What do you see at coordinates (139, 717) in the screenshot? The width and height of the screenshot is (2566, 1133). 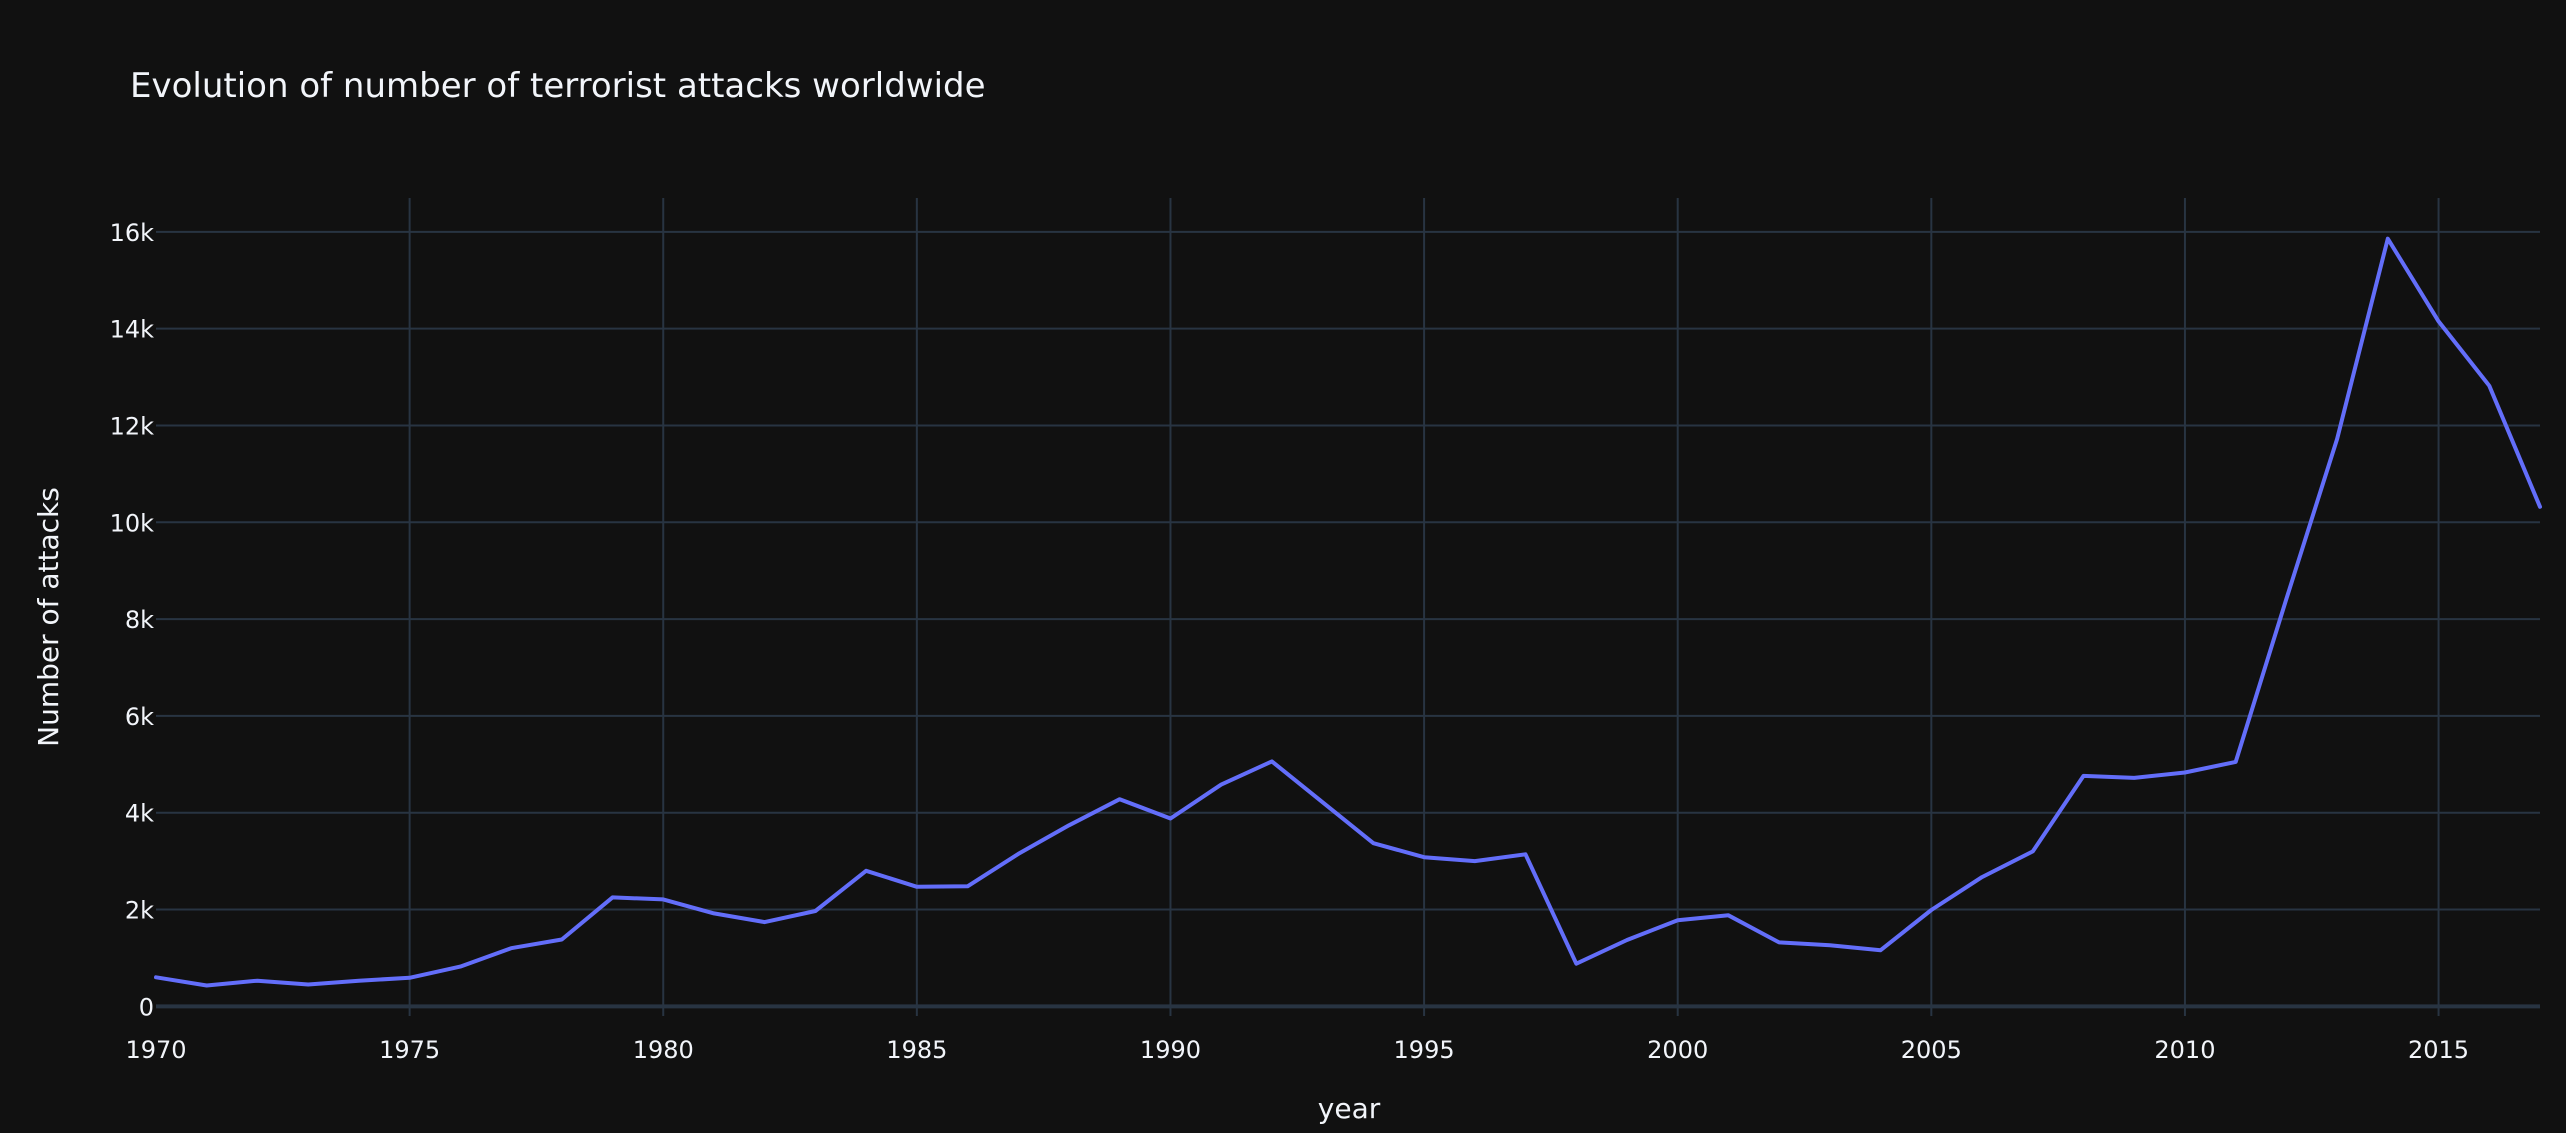 I see `y-tick-label: 6k` at bounding box center [139, 717].